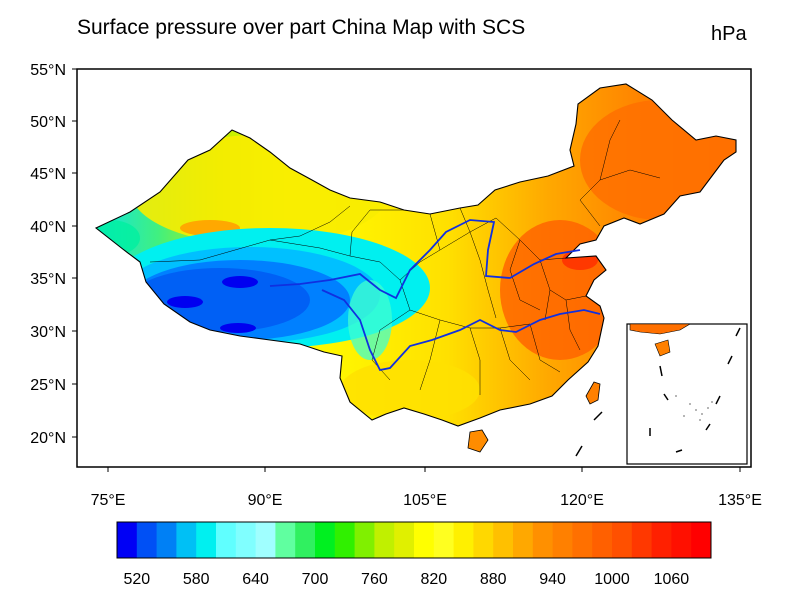 The width and height of the screenshot is (786, 600). I want to click on lat-tick-labels: 55°N 50°N 45°N 40°N 35°N 30°N 25°N 20°N, so click(48, 254).